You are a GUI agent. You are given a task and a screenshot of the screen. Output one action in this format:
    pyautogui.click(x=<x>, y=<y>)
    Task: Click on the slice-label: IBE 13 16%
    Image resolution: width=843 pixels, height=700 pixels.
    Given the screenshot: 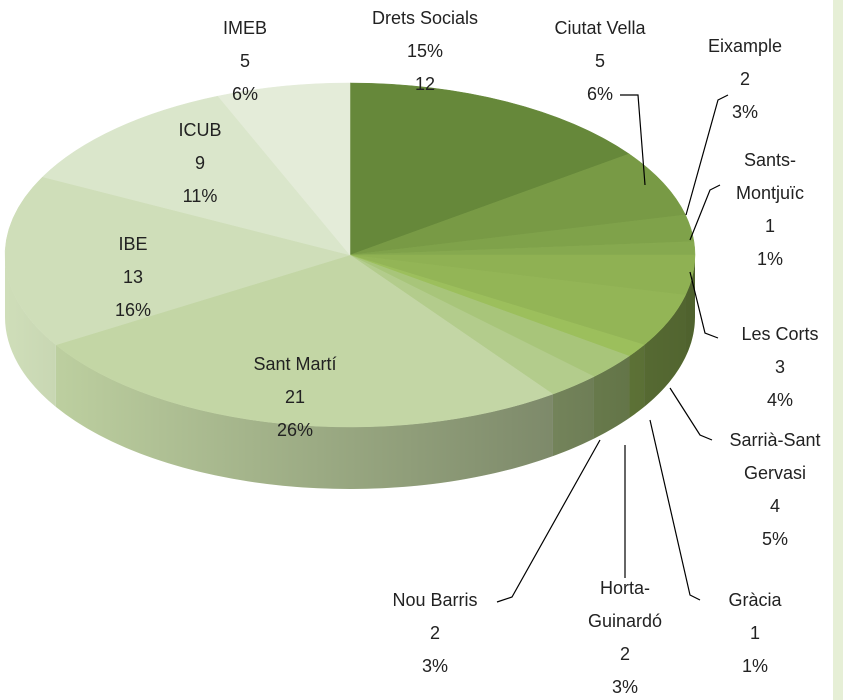 What is the action you would take?
    pyautogui.click(x=133, y=277)
    